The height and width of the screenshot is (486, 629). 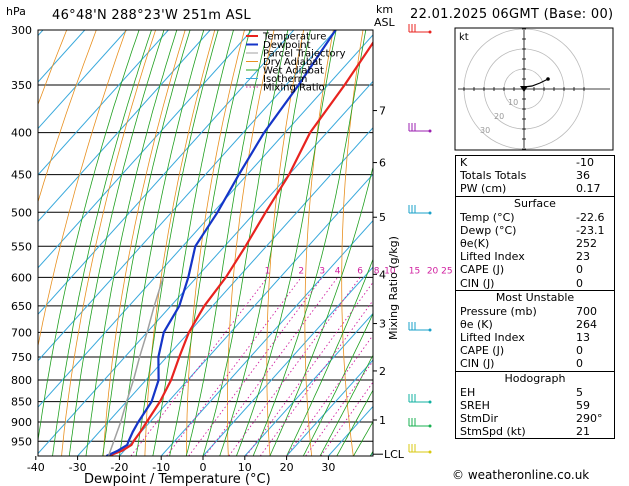 I want to click on pressure-tick-label: 850, so click(x=21, y=402).